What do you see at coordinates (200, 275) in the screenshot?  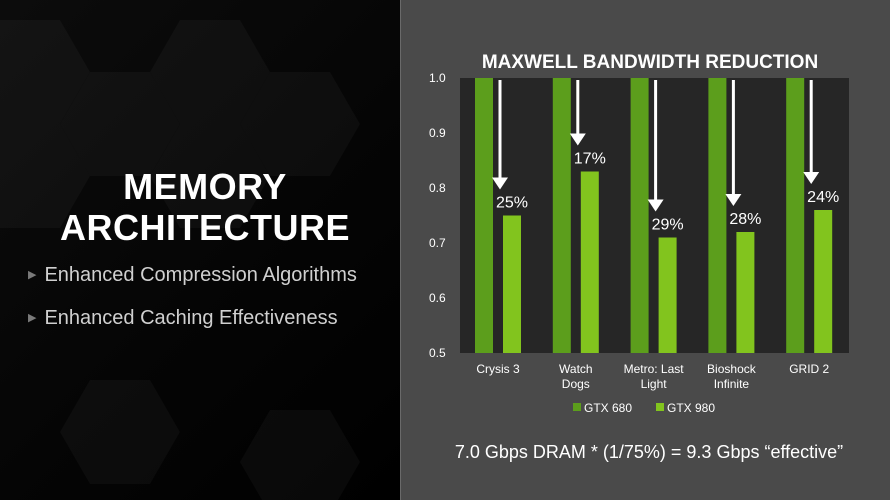 I see `bullet-text: Enhanced Compression Algorithms` at bounding box center [200, 275].